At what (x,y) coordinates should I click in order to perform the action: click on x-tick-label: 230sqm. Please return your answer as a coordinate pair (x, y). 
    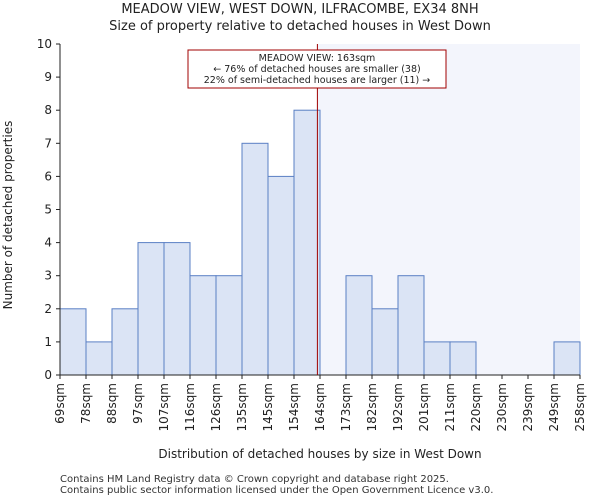
    Looking at the image, I should click on (502, 407).